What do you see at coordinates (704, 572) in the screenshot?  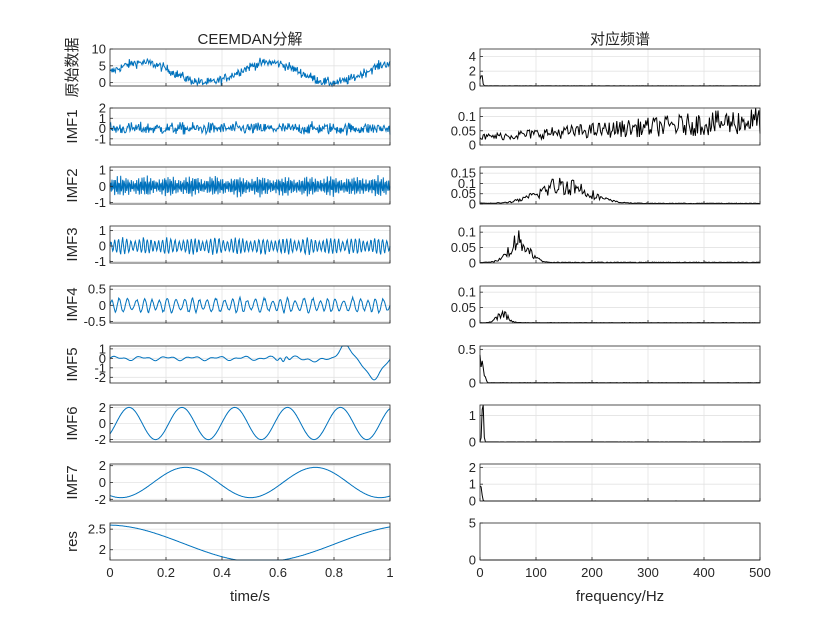 I see `x-tick-label: 400` at bounding box center [704, 572].